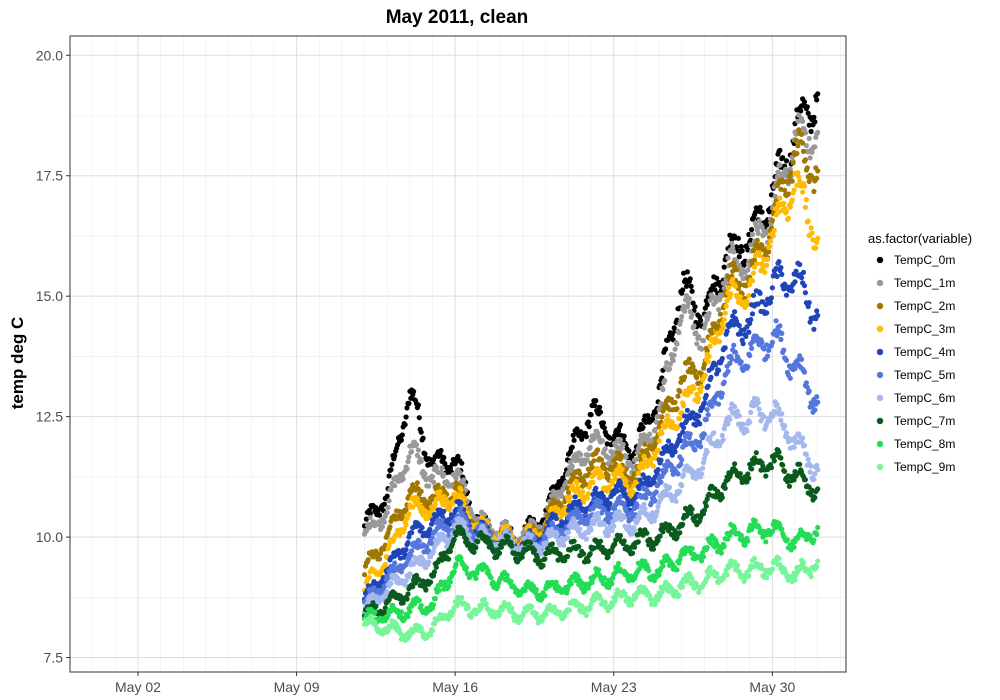 The width and height of the screenshot is (1000, 700). What do you see at coordinates (880, 283) in the screenshot?
I see `legend-key` at bounding box center [880, 283].